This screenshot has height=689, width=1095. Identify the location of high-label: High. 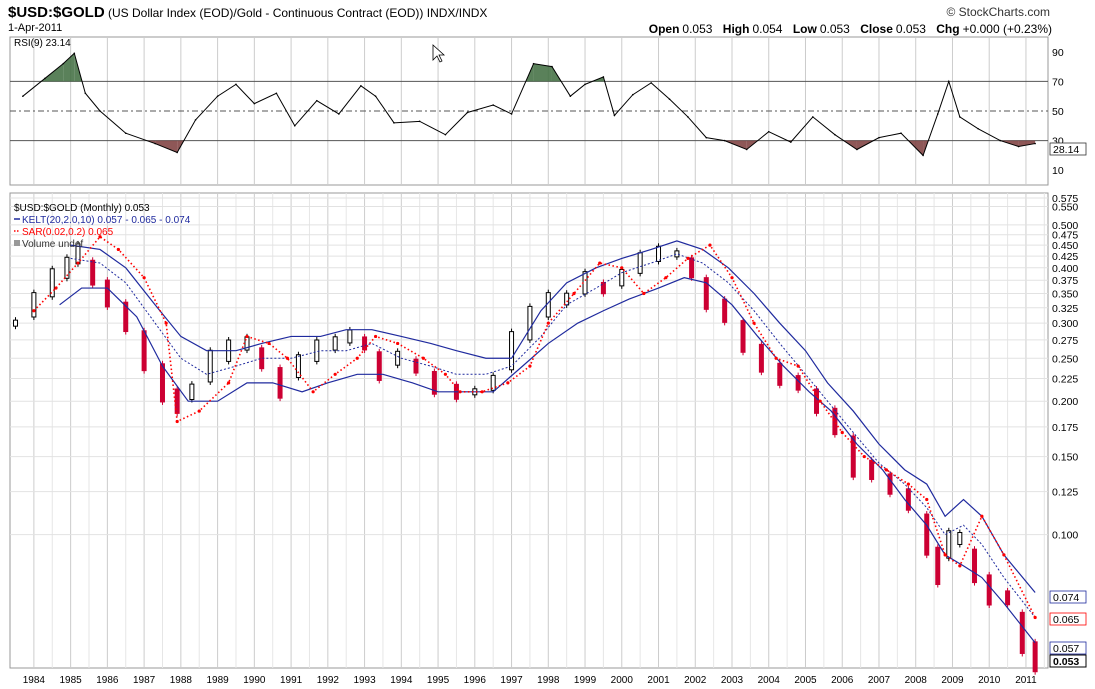
(736, 29).